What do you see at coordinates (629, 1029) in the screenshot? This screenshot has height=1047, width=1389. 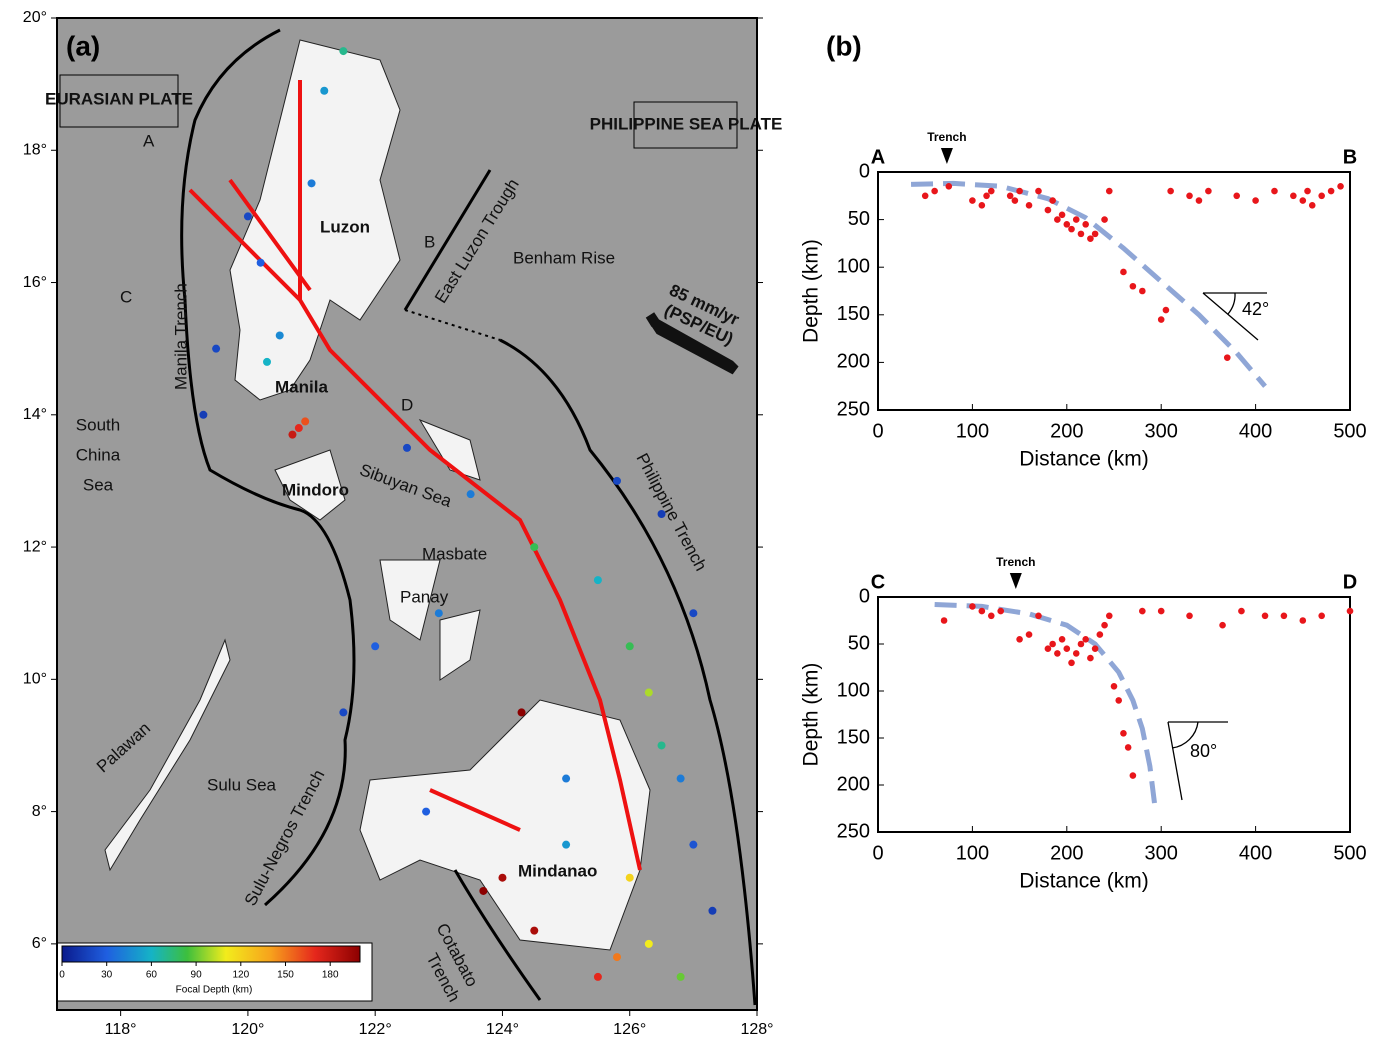 I see `x-tick-label: 126°` at bounding box center [629, 1029].